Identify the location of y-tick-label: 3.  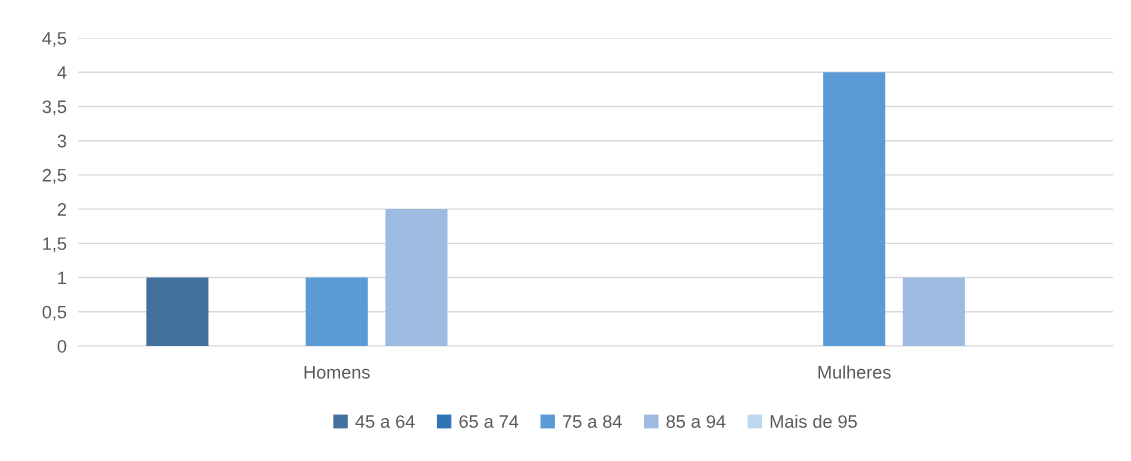
(62, 141).